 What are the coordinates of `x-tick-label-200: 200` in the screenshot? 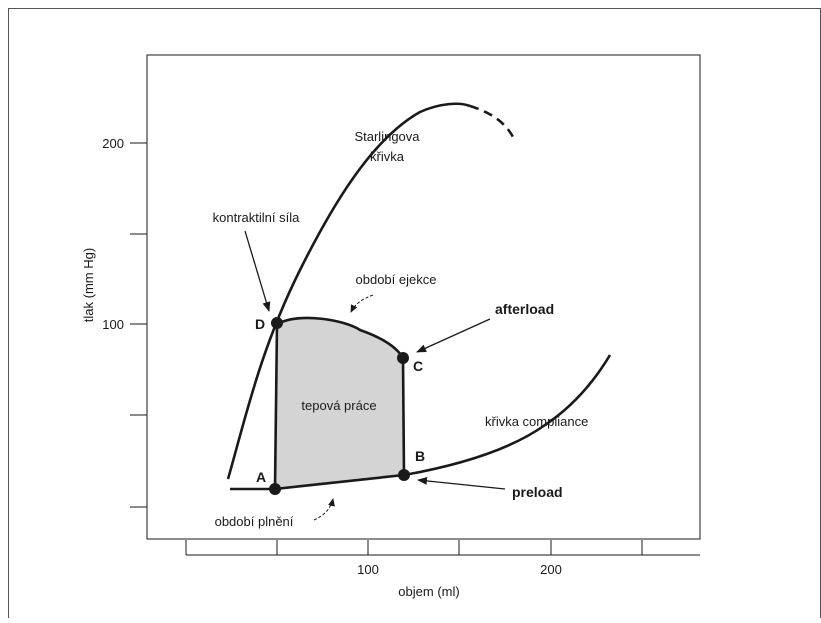 It's located at (551, 569).